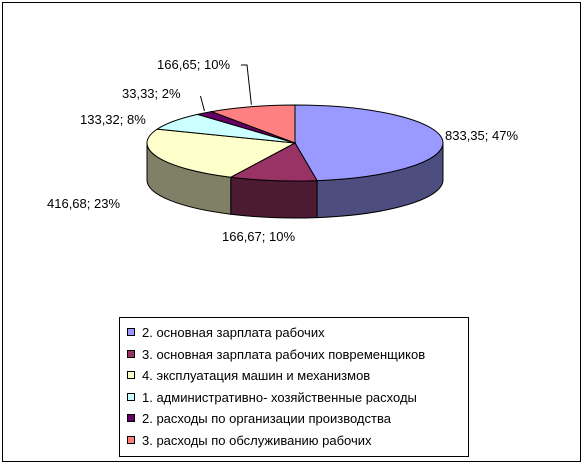 This screenshot has height=466, width=586. I want to click on pie-sides, so click(295, 180).